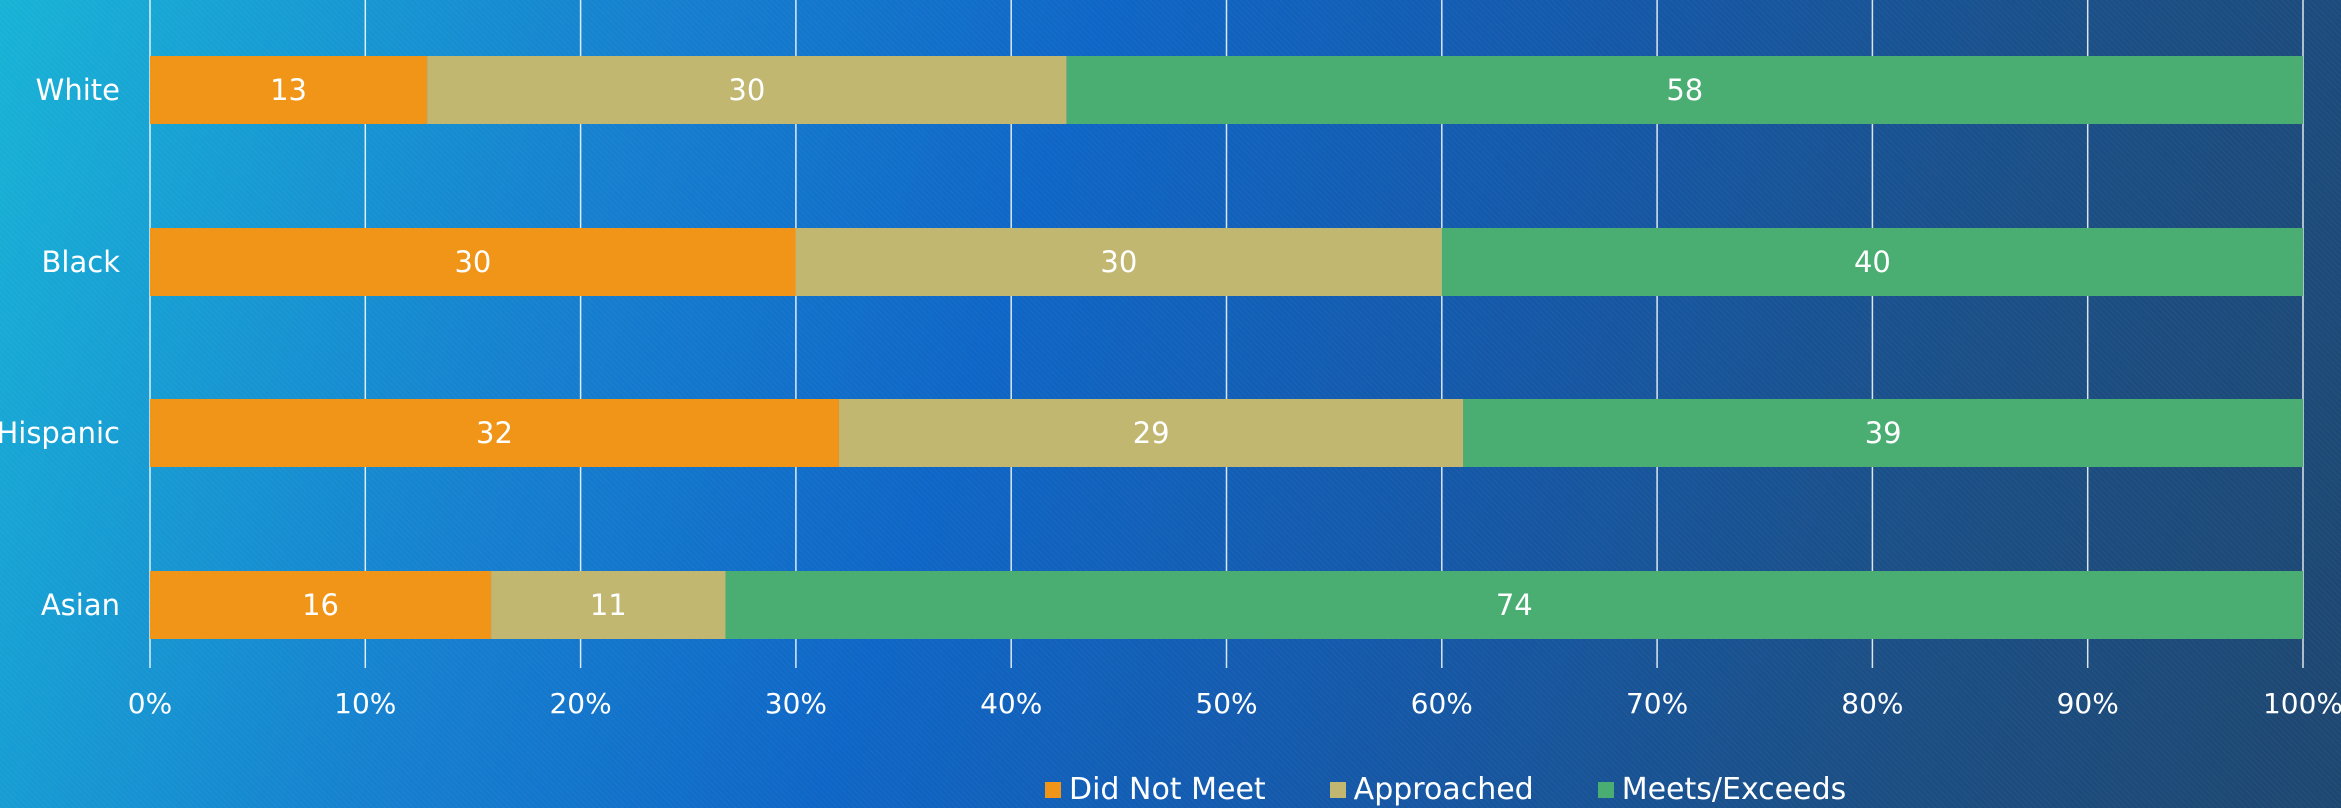  Describe the element at coordinates (2302, 703) in the screenshot. I see `x-tick-label: 100%` at that location.